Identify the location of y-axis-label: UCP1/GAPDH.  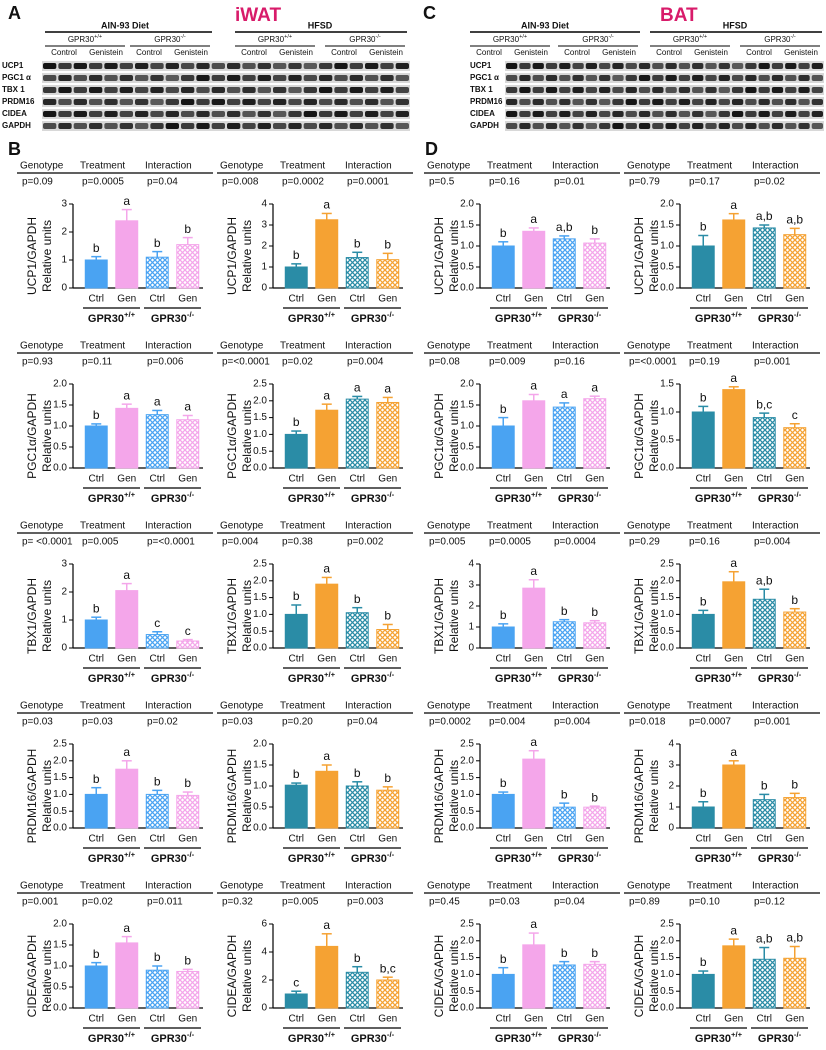
(639, 256).